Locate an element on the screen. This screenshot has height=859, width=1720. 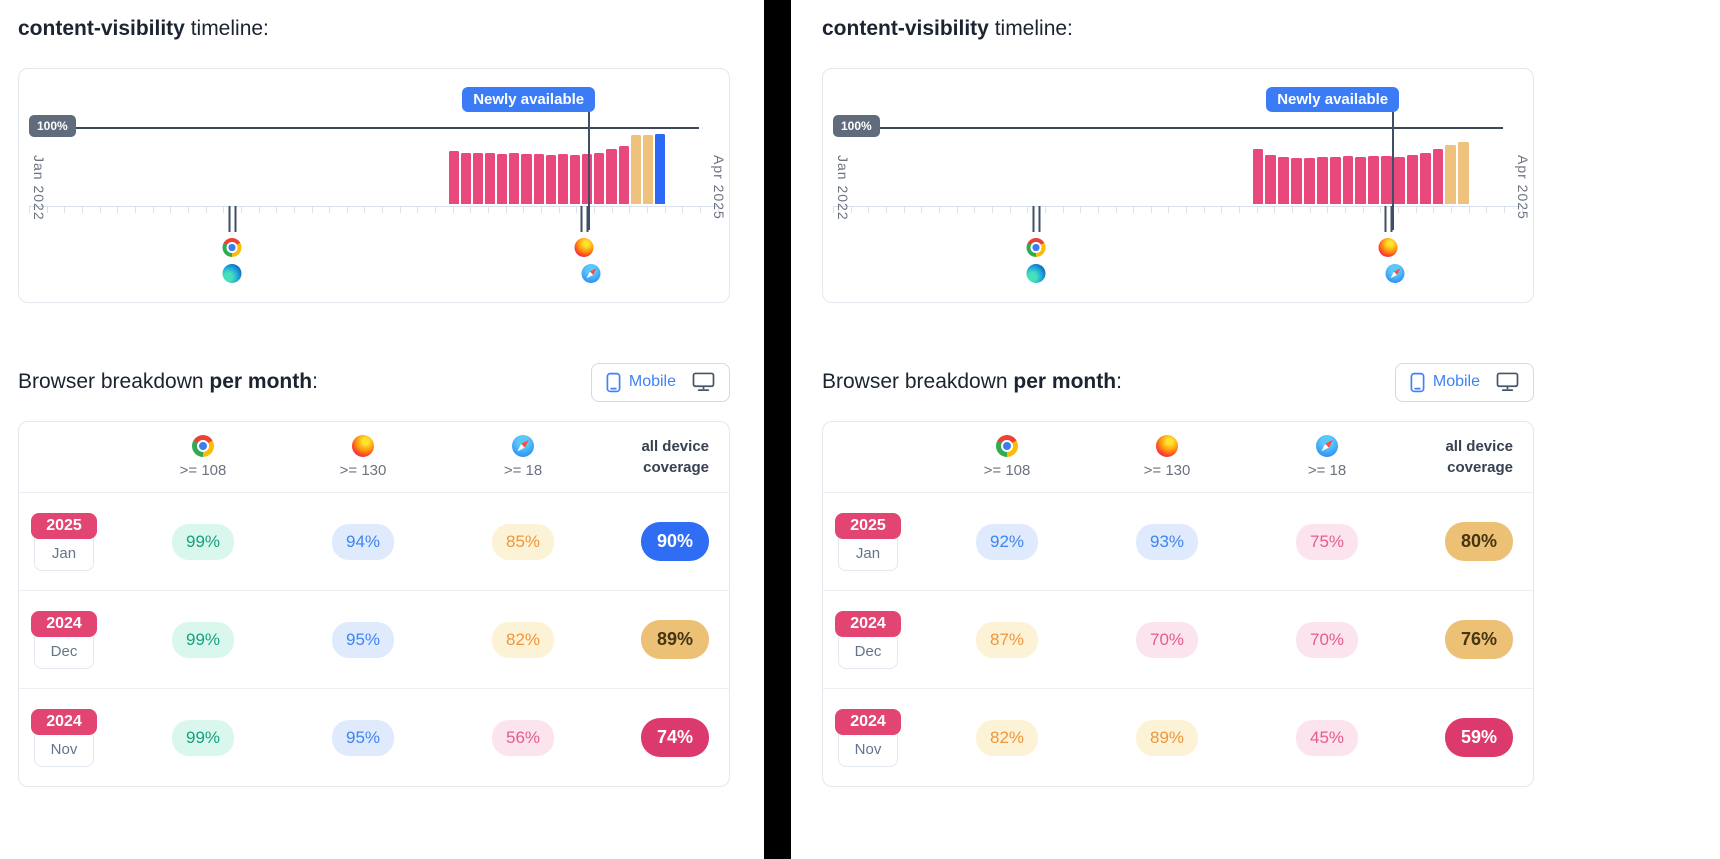
table-row: 2024 Nov 82% 89% 45% 59% is located at coordinates (1178, 737).